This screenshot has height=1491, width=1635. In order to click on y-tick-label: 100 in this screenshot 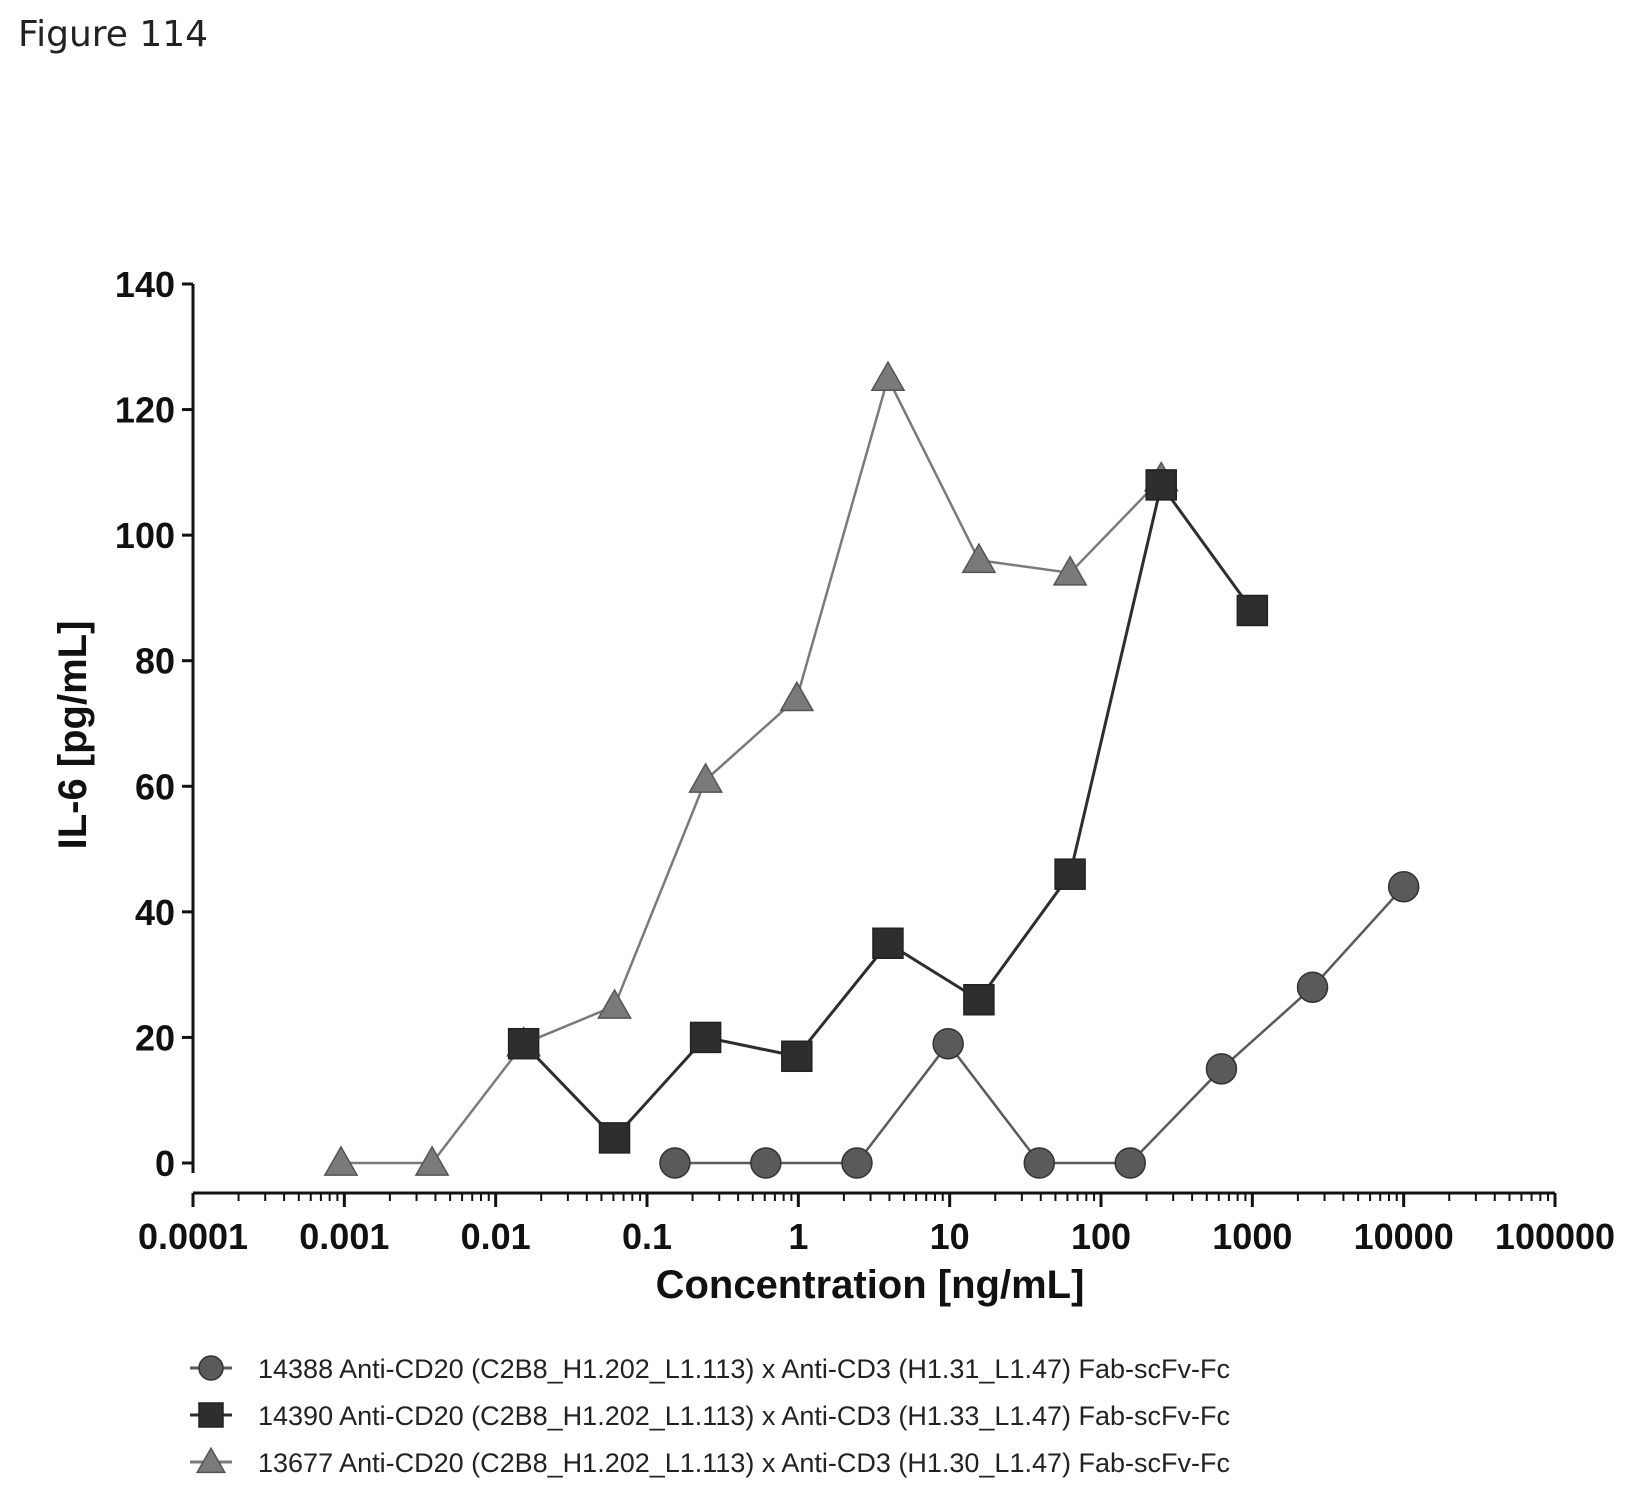, I will do `click(145, 535)`.